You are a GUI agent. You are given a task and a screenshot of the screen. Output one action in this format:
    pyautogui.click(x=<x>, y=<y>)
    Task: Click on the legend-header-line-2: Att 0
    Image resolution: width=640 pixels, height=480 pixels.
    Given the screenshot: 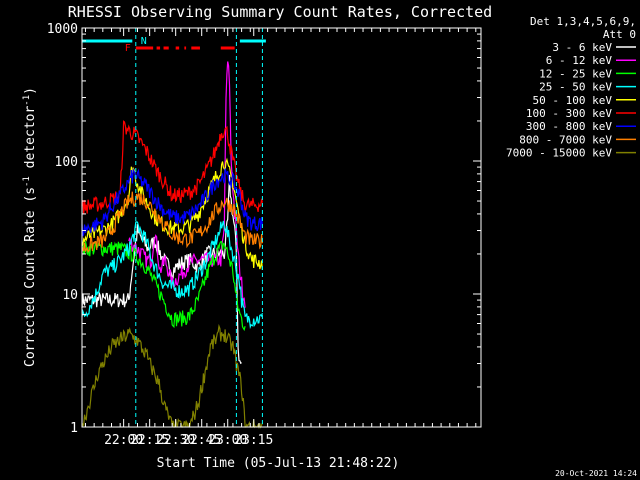 What is the action you would take?
    pyautogui.click(x=619, y=34)
    